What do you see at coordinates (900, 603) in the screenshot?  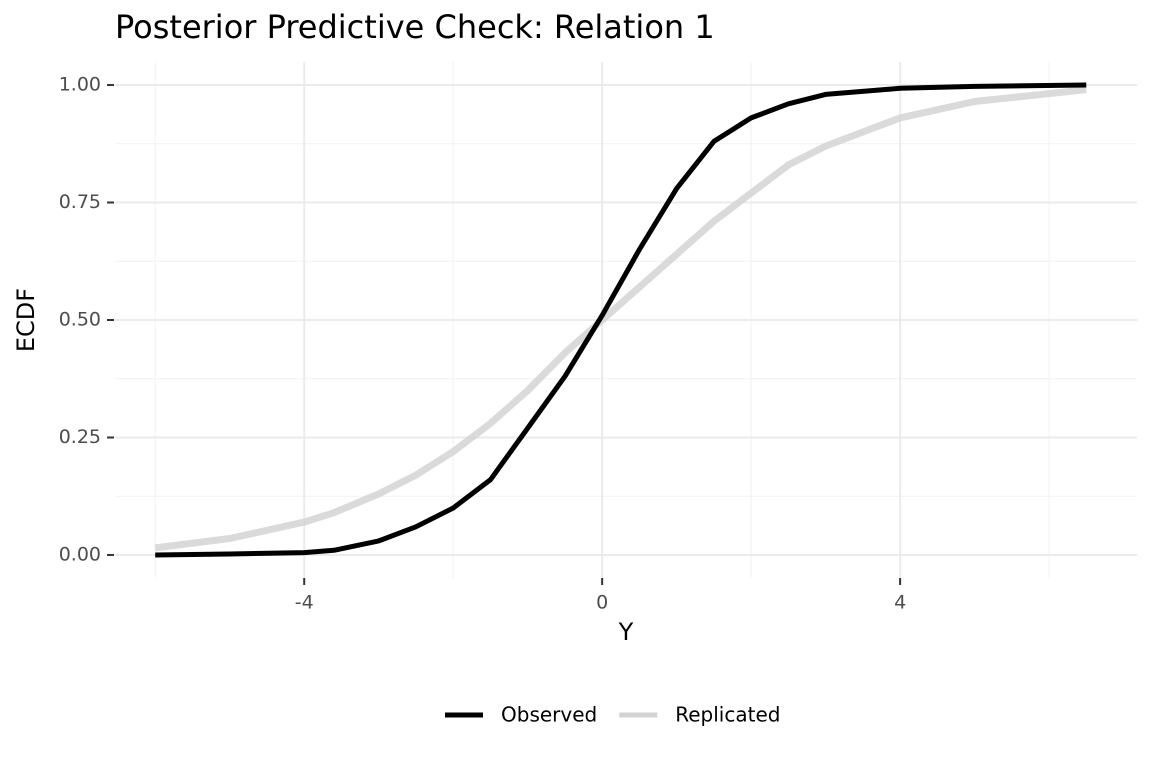 I see `x-tick-label: 4` at bounding box center [900, 603].